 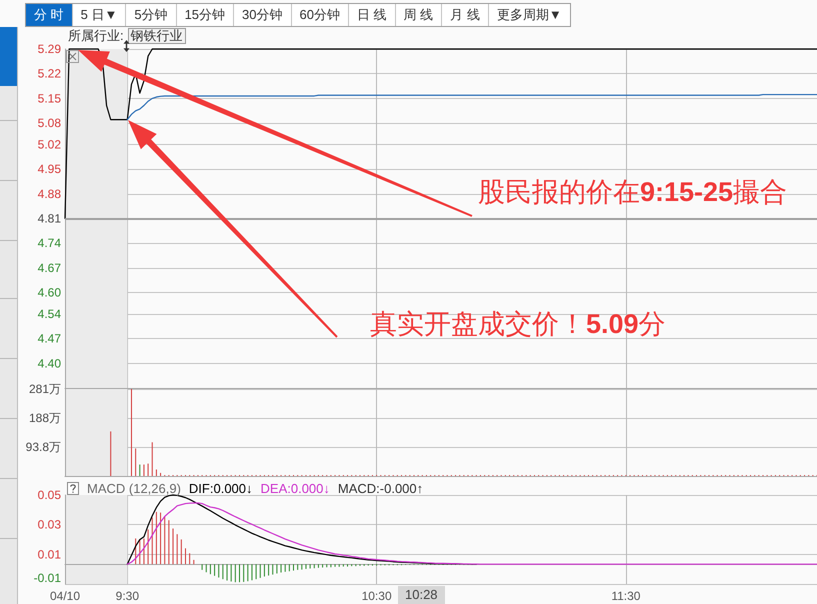 What do you see at coordinates (48, 578) in the screenshot?
I see `y-tick-label: -0.01` at bounding box center [48, 578].